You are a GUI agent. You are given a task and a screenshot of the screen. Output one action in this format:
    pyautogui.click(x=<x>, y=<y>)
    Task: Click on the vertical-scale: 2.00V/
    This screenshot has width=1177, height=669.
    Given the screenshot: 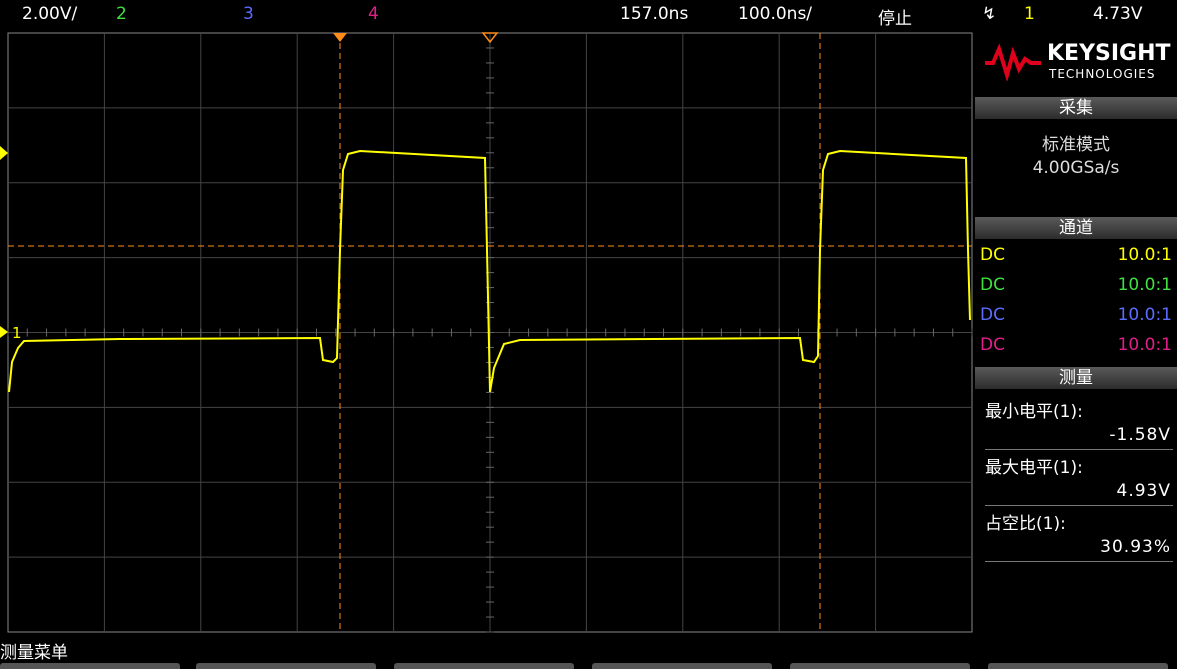 What is the action you would take?
    pyautogui.click(x=50, y=14)
    